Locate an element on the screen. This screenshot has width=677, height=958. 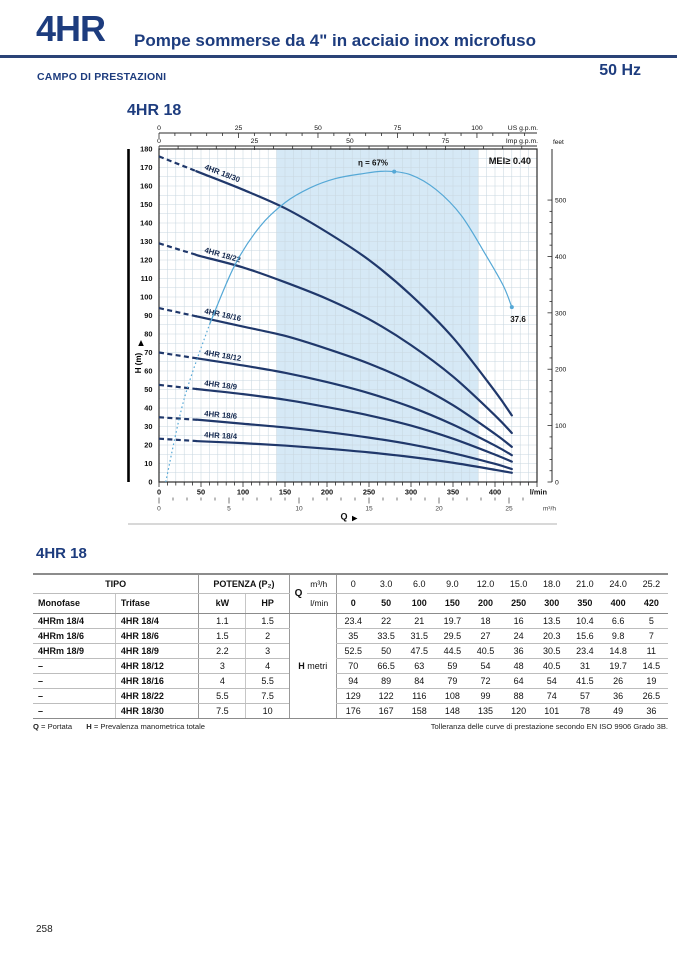
q-m3h-value: 3.0 is located at coordinates (386, 584).